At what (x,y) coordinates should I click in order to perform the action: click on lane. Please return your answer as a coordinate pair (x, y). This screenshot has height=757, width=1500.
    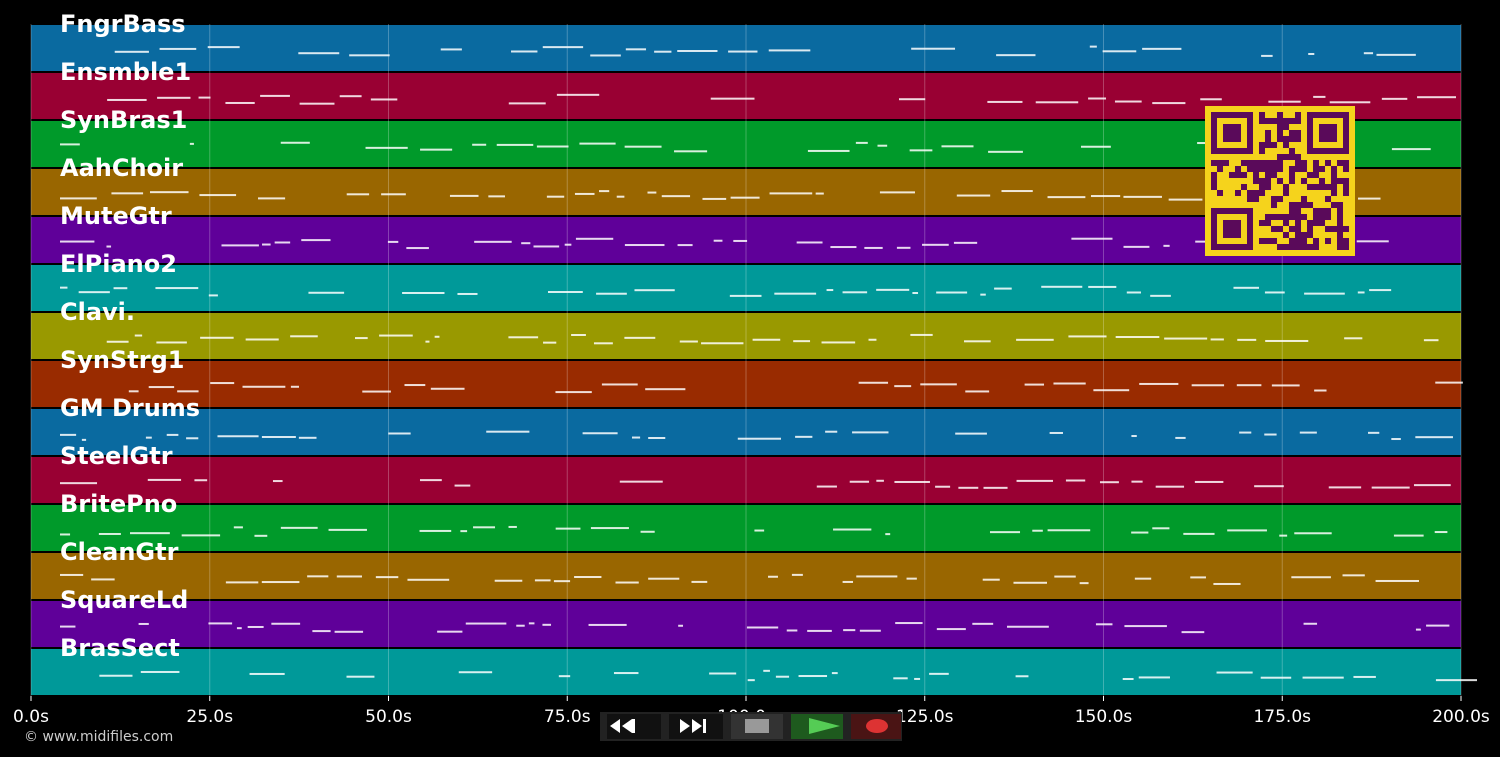
    Looking at the image, I should click on (746, 384).